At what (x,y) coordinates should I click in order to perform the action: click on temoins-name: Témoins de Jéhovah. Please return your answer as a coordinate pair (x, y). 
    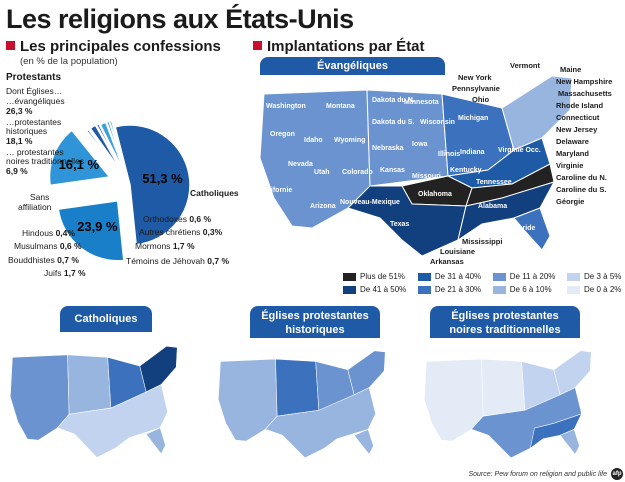
    Looking at the image, I should click on (165, 261).